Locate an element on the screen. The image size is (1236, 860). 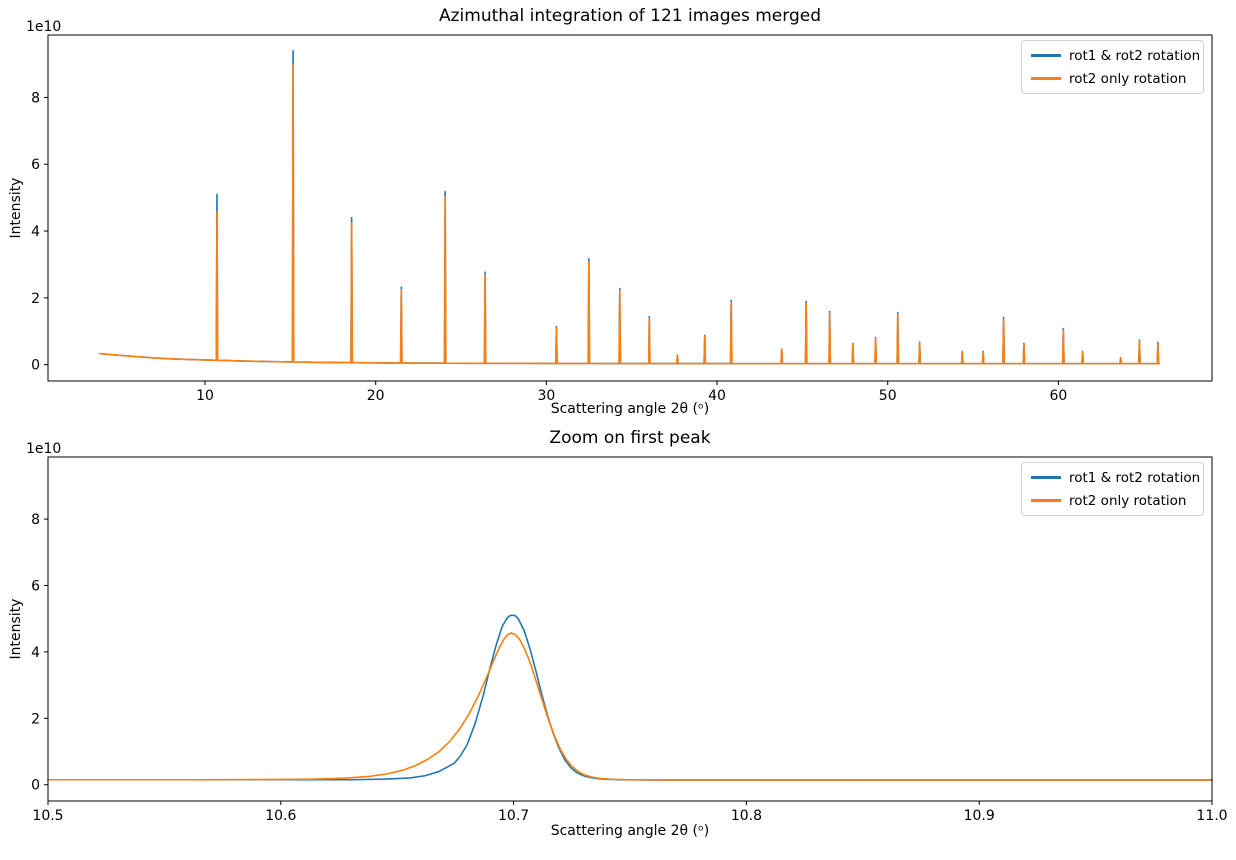
x-tick-label: 10.8 is located at coordinates (746, 816).